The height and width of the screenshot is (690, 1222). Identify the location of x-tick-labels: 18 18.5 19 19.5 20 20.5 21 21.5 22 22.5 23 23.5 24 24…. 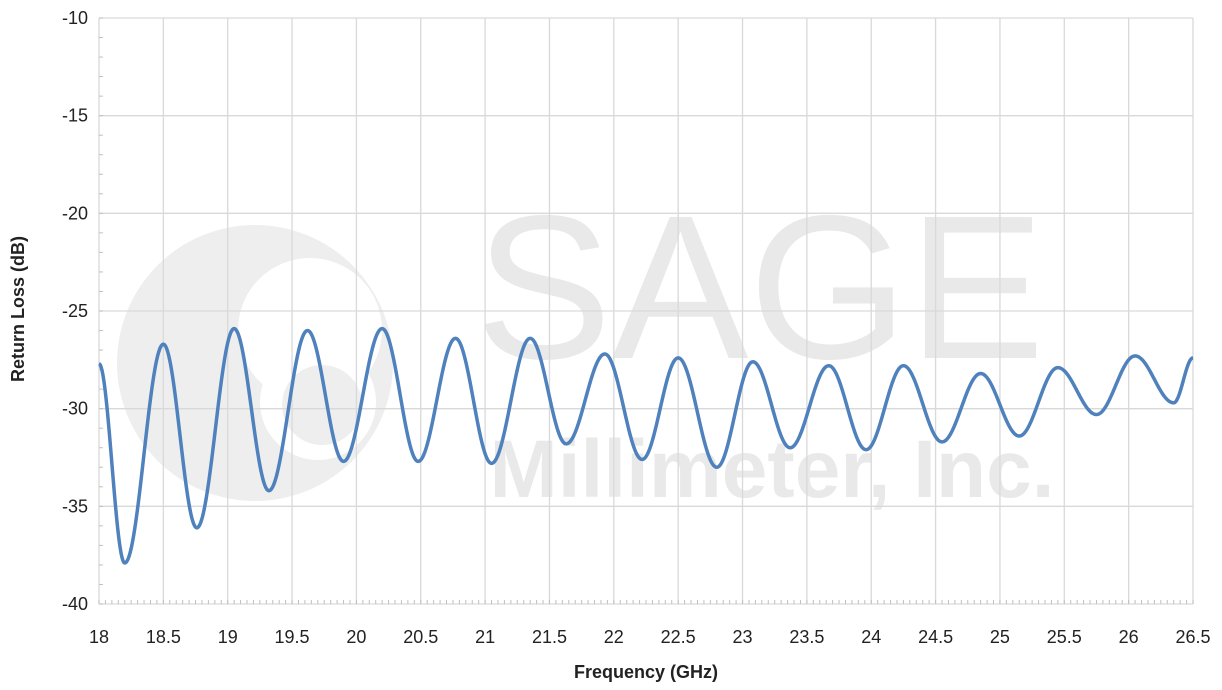
(650, 637).